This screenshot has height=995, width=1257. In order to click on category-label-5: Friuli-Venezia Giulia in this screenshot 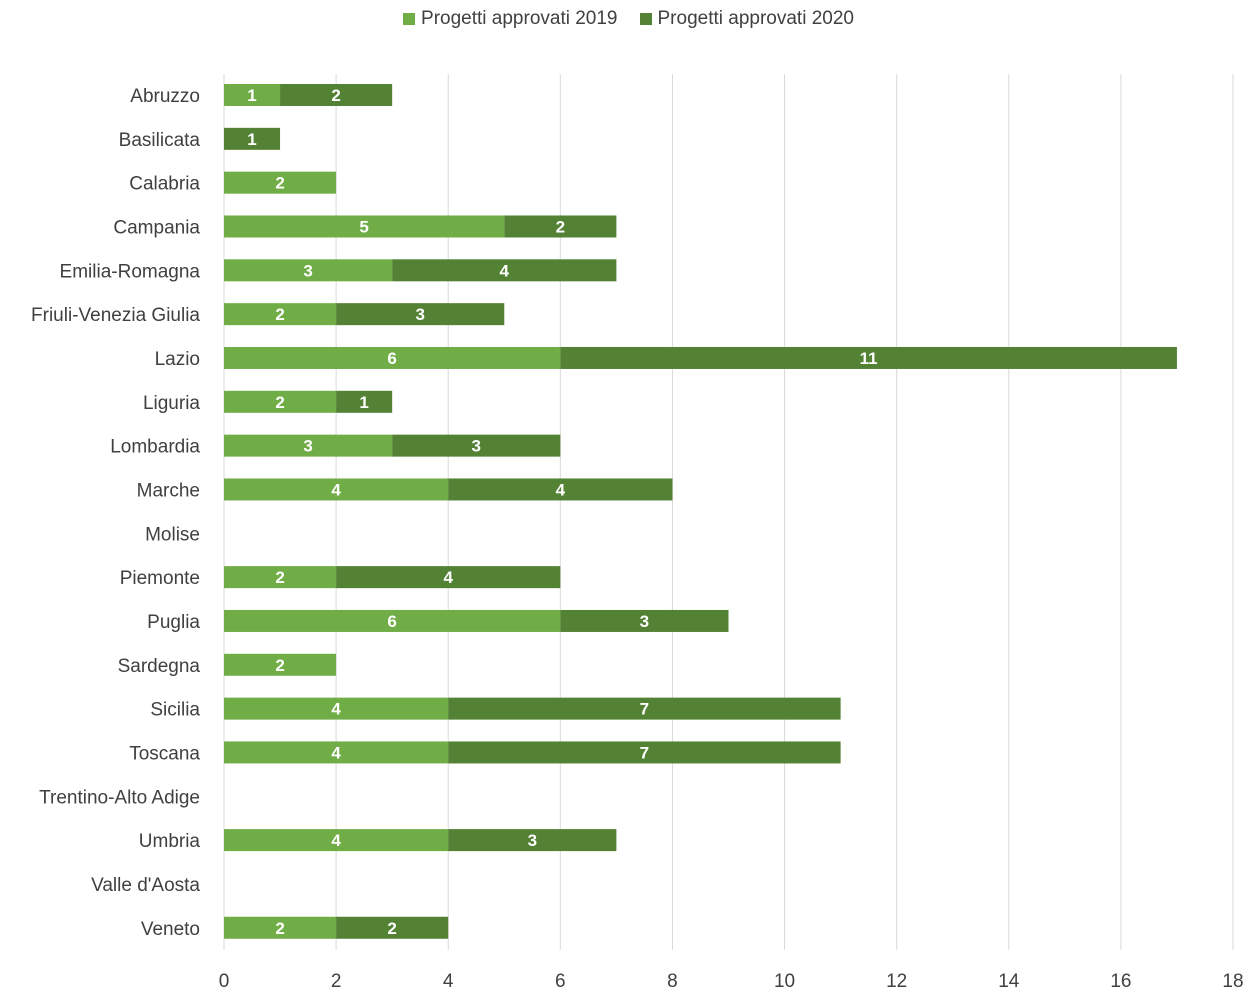, I will do `click(115, 315)`.